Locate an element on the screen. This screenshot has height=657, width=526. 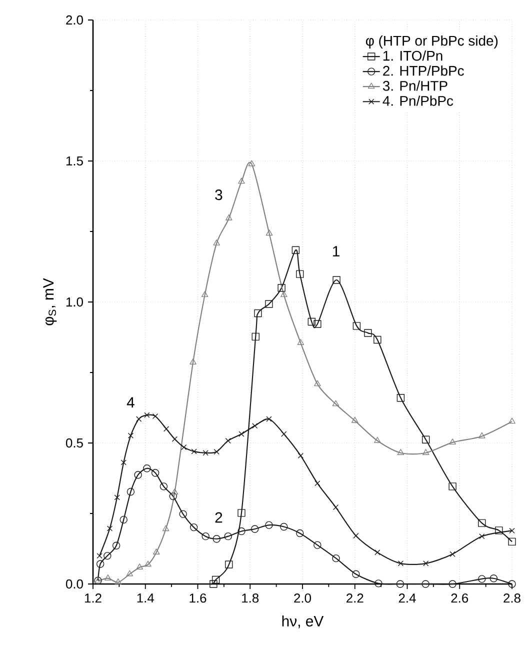
annotation: 1 is located at coordinates (336, 251).